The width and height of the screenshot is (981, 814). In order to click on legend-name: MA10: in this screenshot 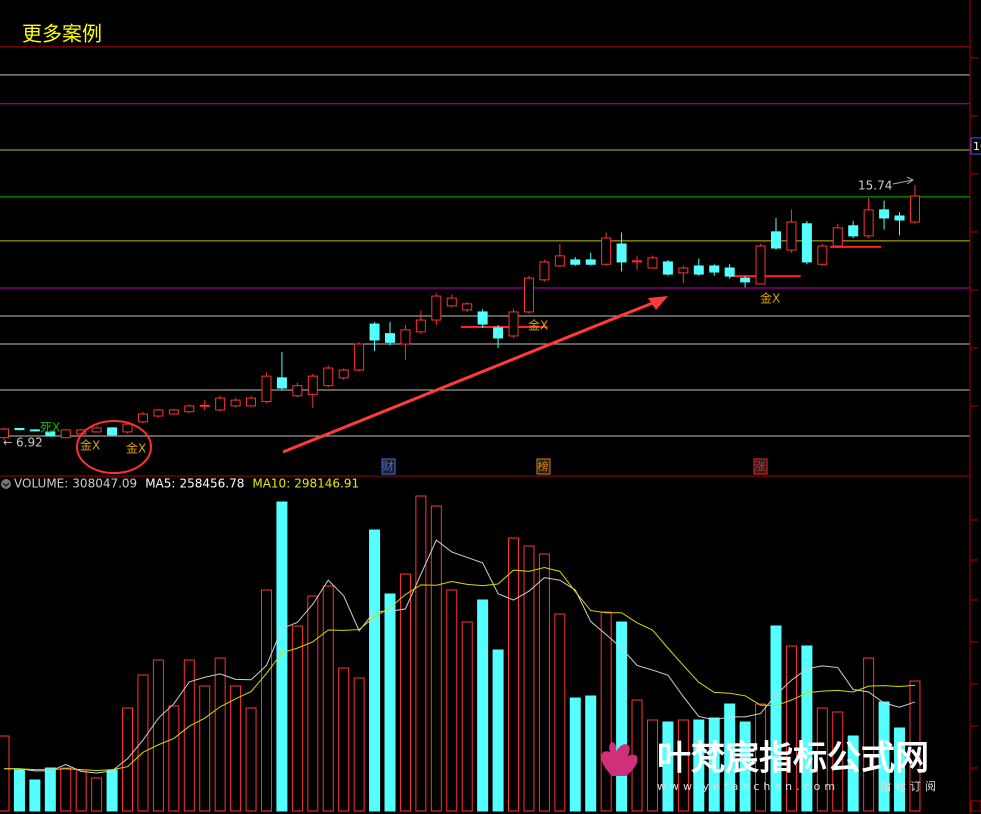, I will do `click(271, 484)`.